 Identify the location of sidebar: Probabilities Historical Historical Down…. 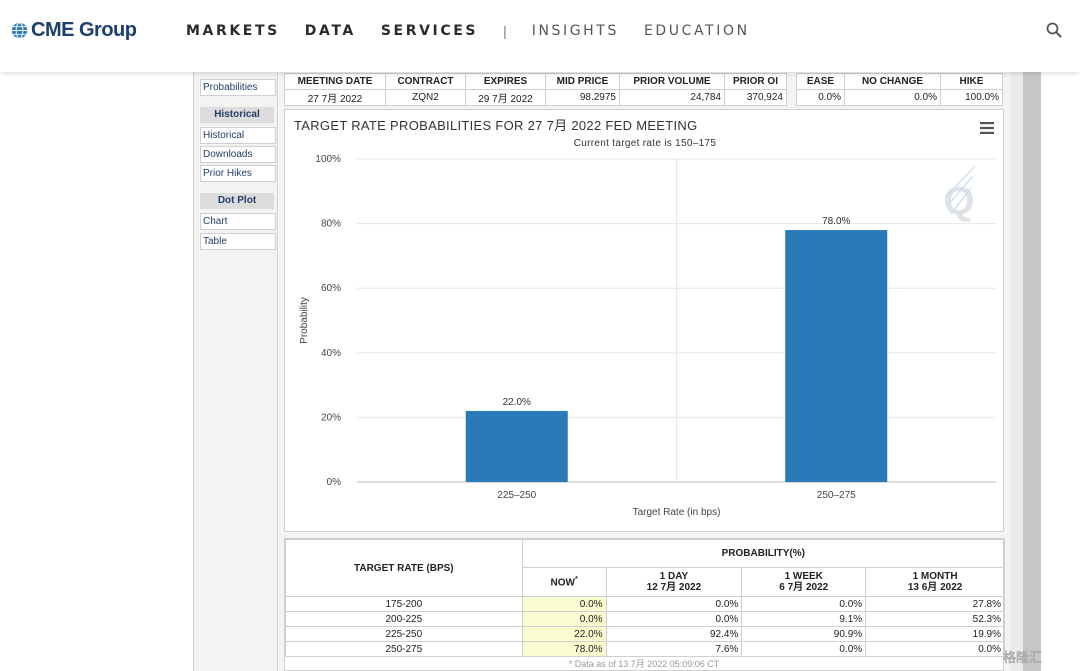
(236, 371).